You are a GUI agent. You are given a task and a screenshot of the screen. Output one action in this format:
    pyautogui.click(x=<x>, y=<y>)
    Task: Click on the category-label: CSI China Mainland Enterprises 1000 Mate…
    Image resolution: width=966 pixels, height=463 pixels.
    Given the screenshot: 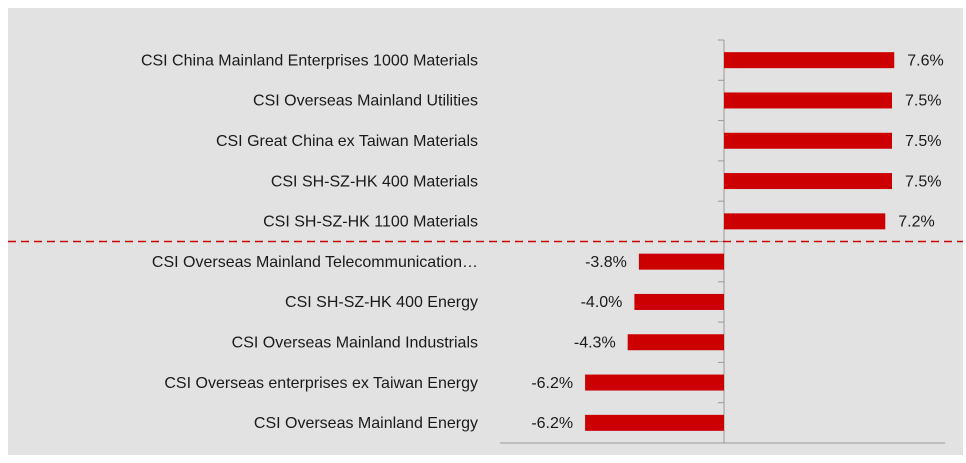 What is the action you would take?
    pyautogui.click(x=309, y=60)
    